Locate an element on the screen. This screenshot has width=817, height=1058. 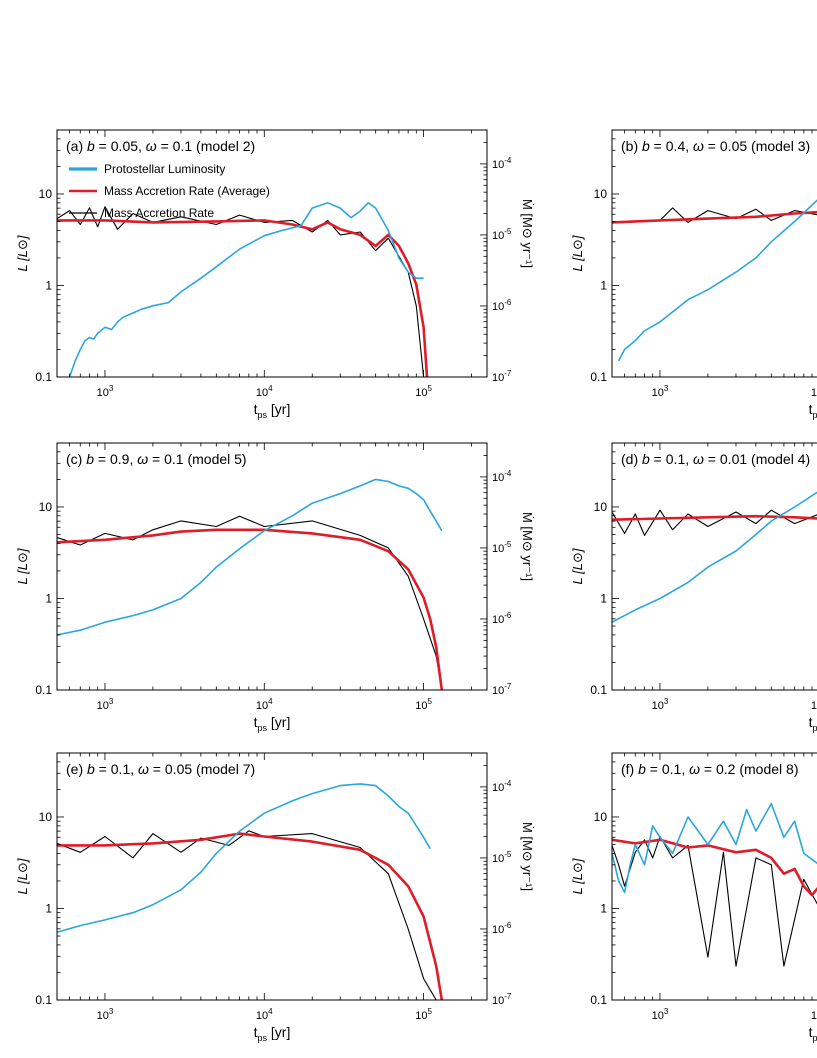
panel-title-omega-value: 0.1 is located at coordinates (174, 459).